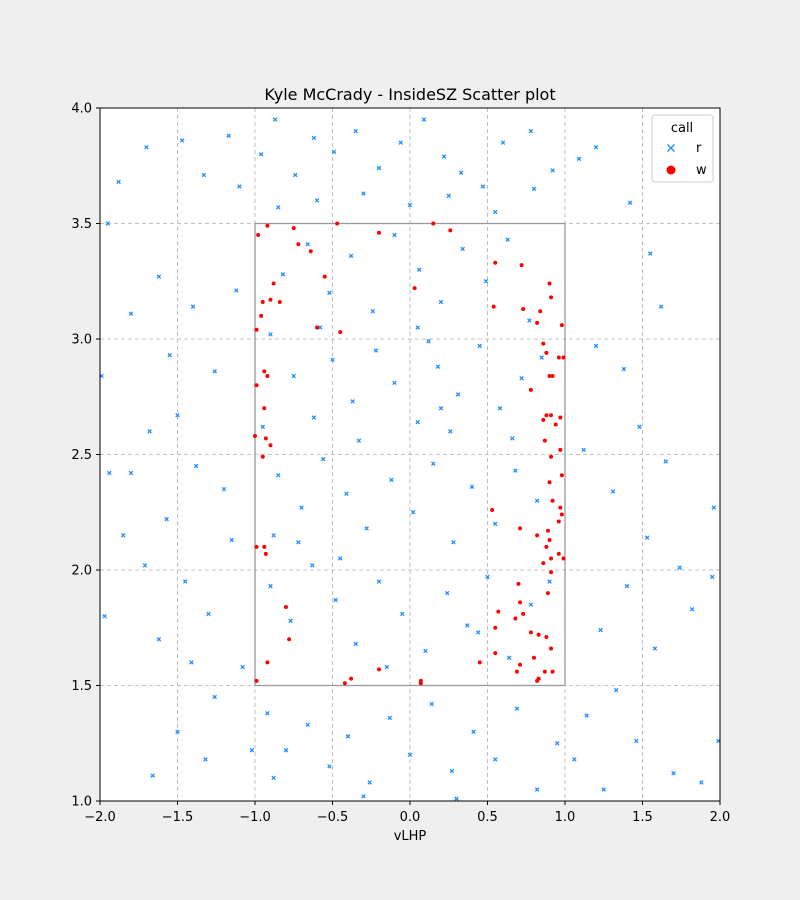  I want to click on x-tick-label: −0.5, so click(333, 817).